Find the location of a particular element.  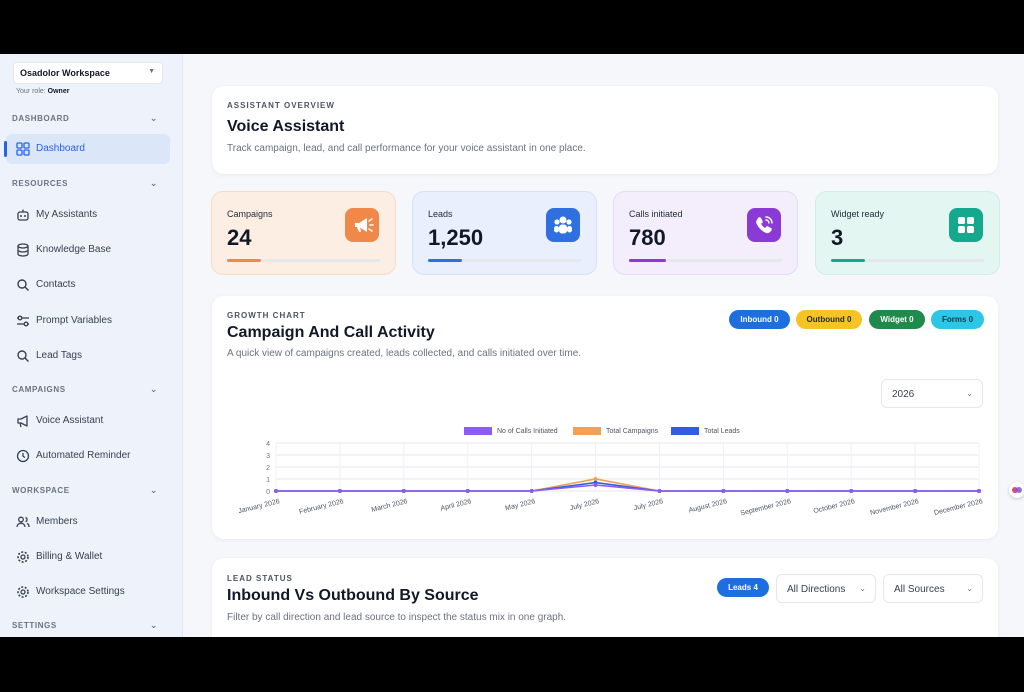

direction-select: All Directions ⌄ is located at coordinates (826, 588).